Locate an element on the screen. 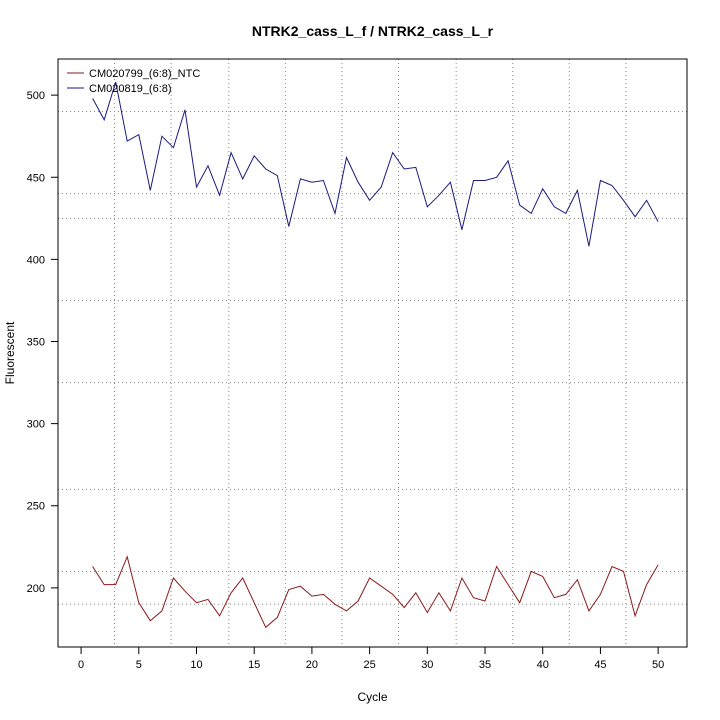 This screenshot has width=720, height=720. legend: CM020799_(6:8)_NTC CM020819_(6:8) is located at coordinates (133, 81).